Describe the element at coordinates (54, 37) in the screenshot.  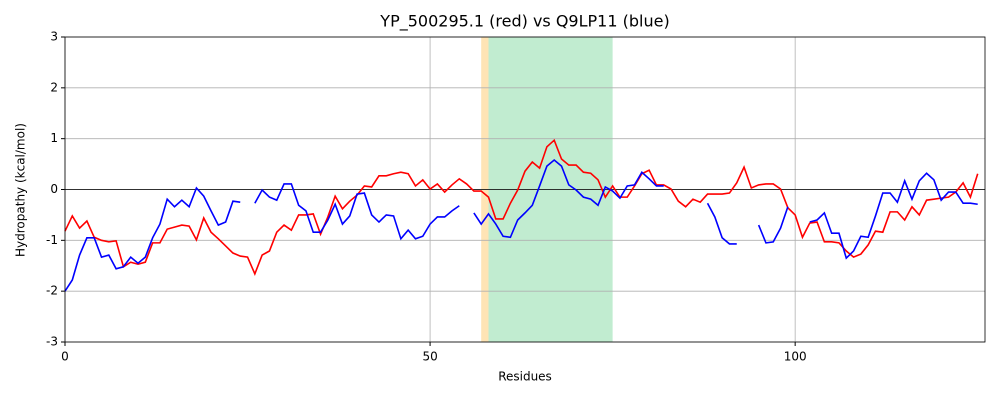
I see `y-tick-label: 3` at that location.